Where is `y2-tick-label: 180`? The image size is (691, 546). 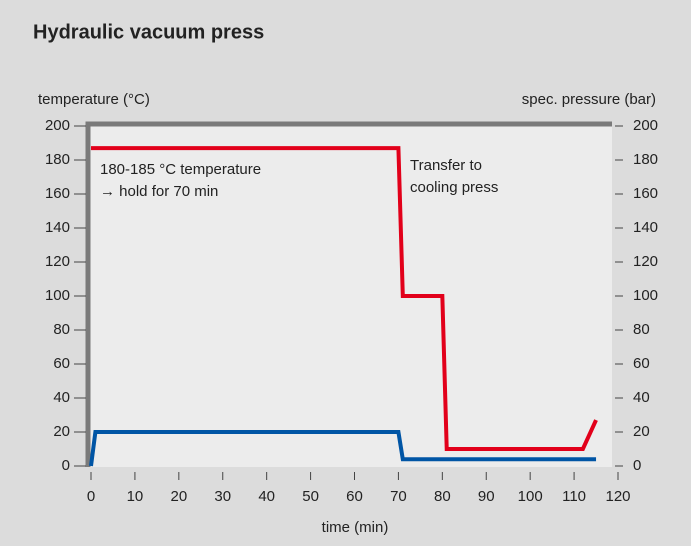
y2-tick-label: 180 is located at coordinates (645, 159).